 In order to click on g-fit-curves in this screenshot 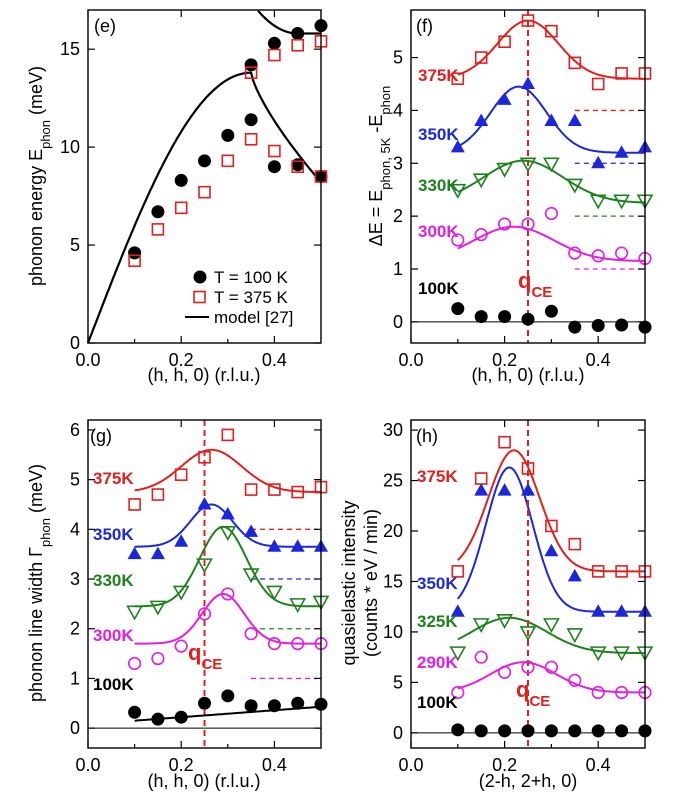, I will do `click(228, 585)`.